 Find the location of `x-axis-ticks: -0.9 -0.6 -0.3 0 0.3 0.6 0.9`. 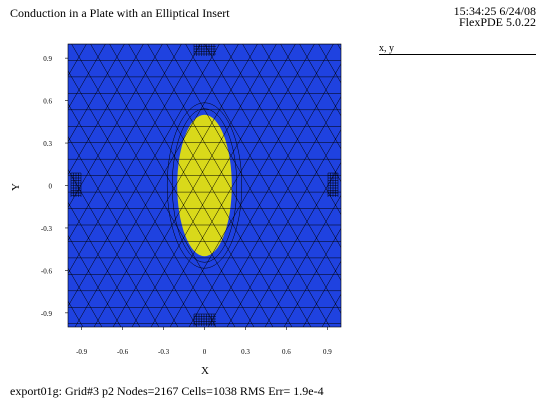

x-axis-ticks: -0.9 -0.6 -0.3 0 0.3 0.6 0.9 is located at coordinates (204, 341).